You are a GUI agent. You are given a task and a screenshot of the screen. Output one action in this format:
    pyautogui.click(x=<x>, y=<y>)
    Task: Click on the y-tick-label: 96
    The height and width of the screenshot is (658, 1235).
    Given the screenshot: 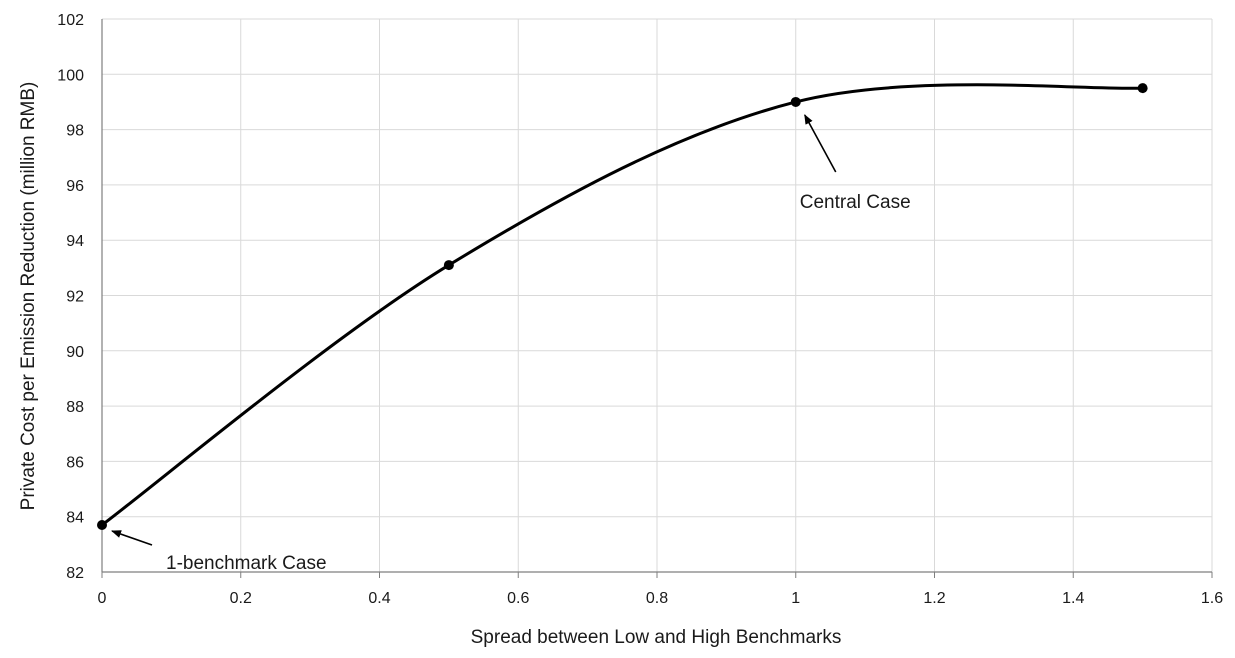 What is the action you would take?
    pyautogui.click(x=75, y=186)
    